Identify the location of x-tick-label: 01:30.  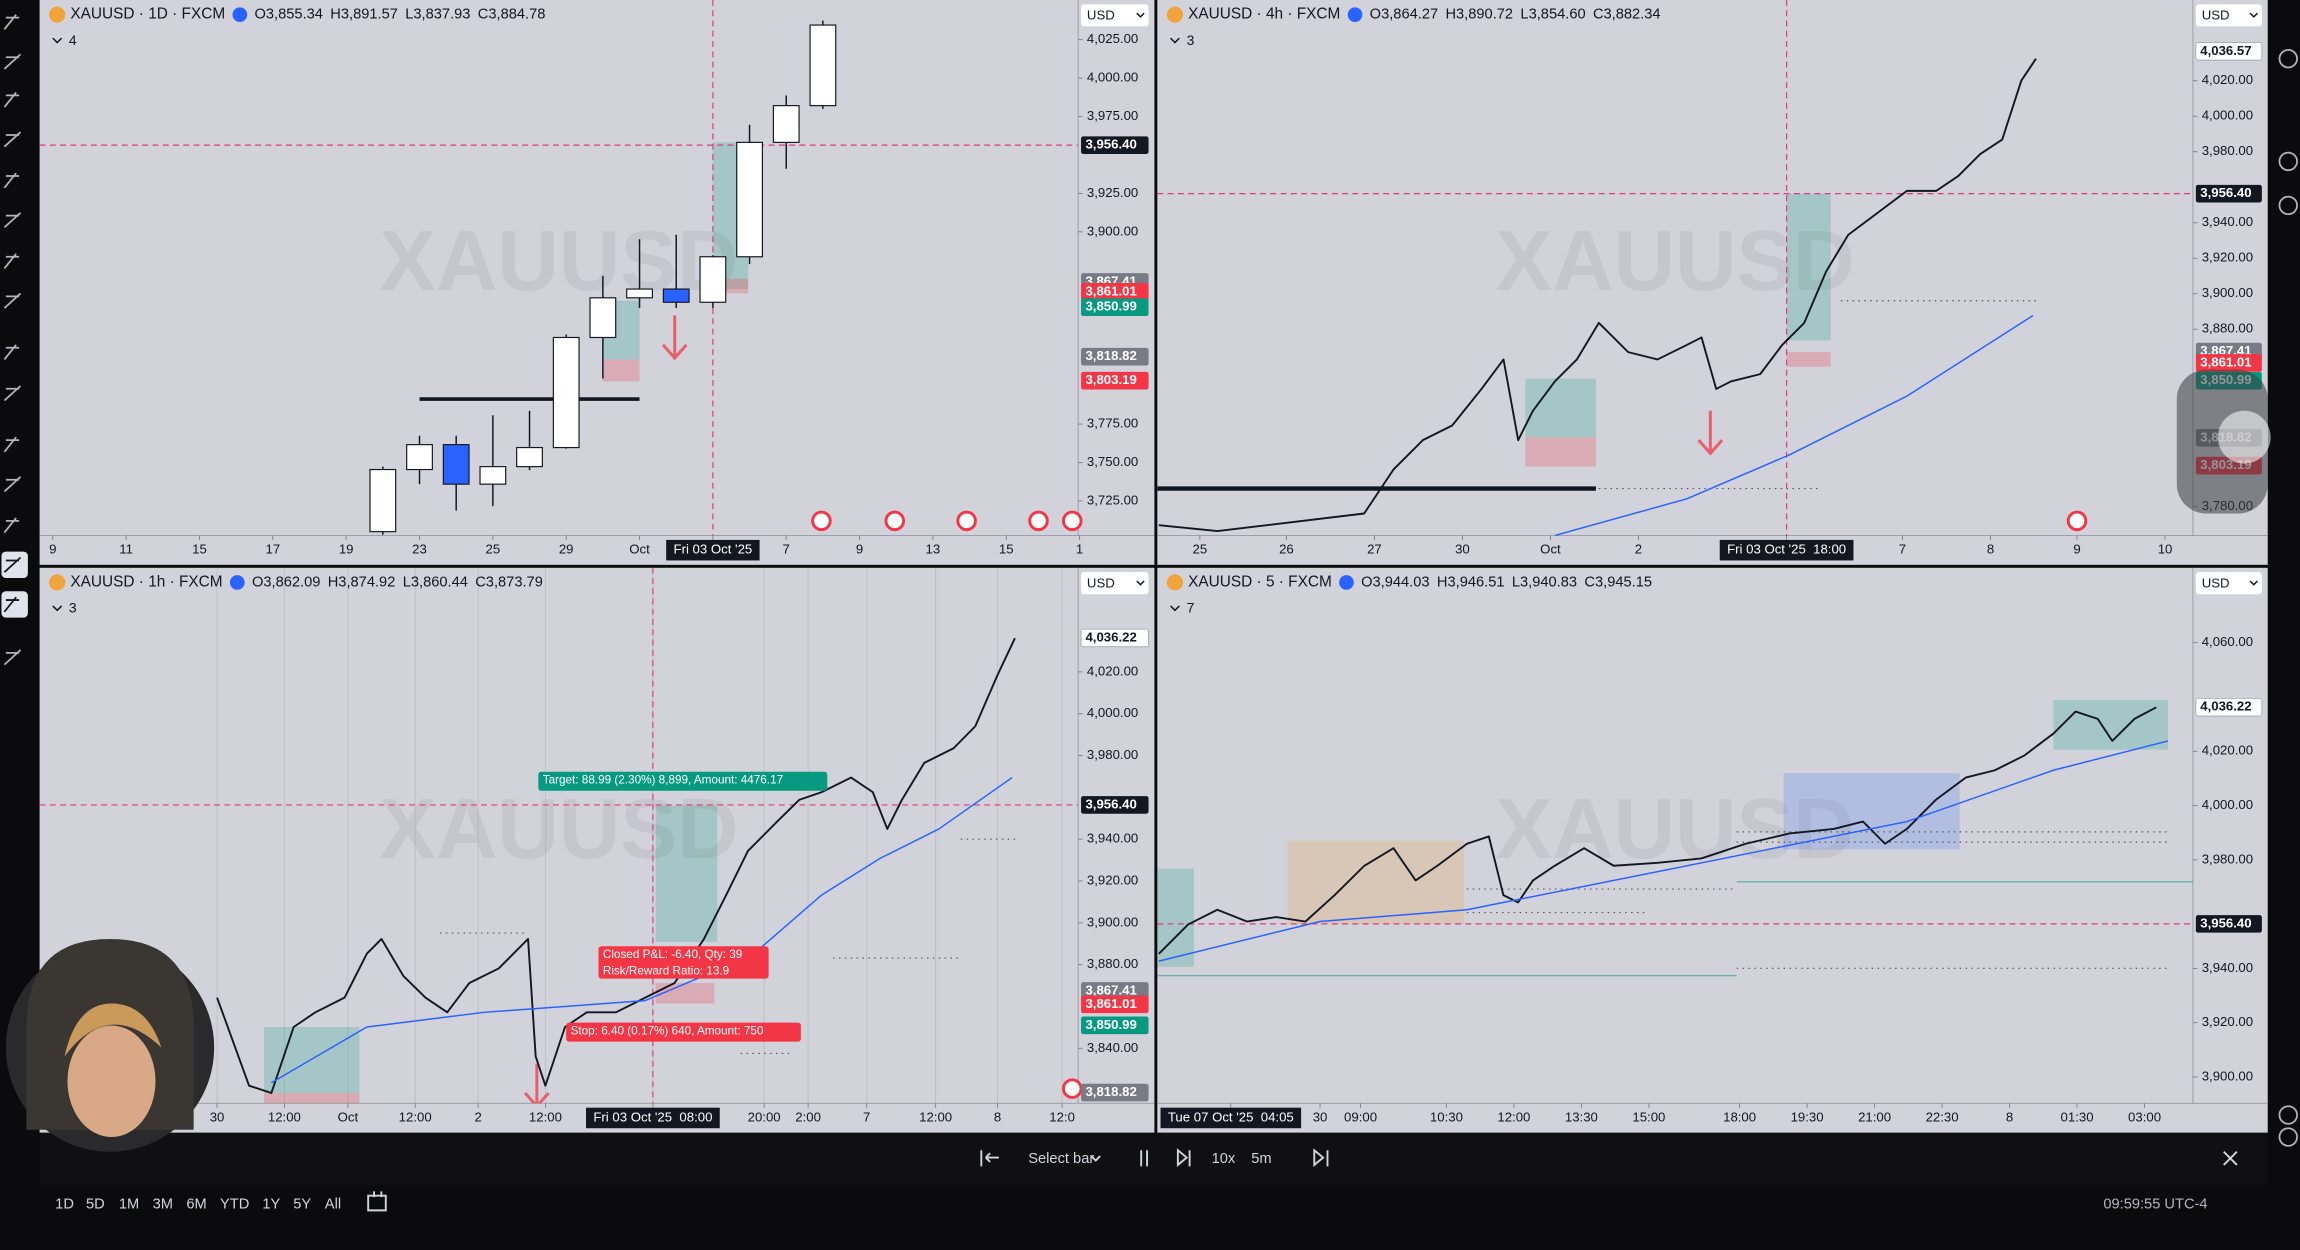
(2077, 1116).